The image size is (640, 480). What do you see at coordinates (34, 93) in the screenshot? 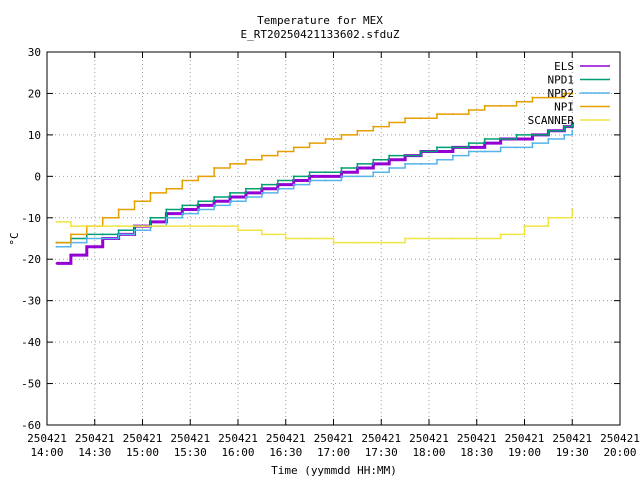
I see `y-tick-label: 20` at bounding box center [34, 93].